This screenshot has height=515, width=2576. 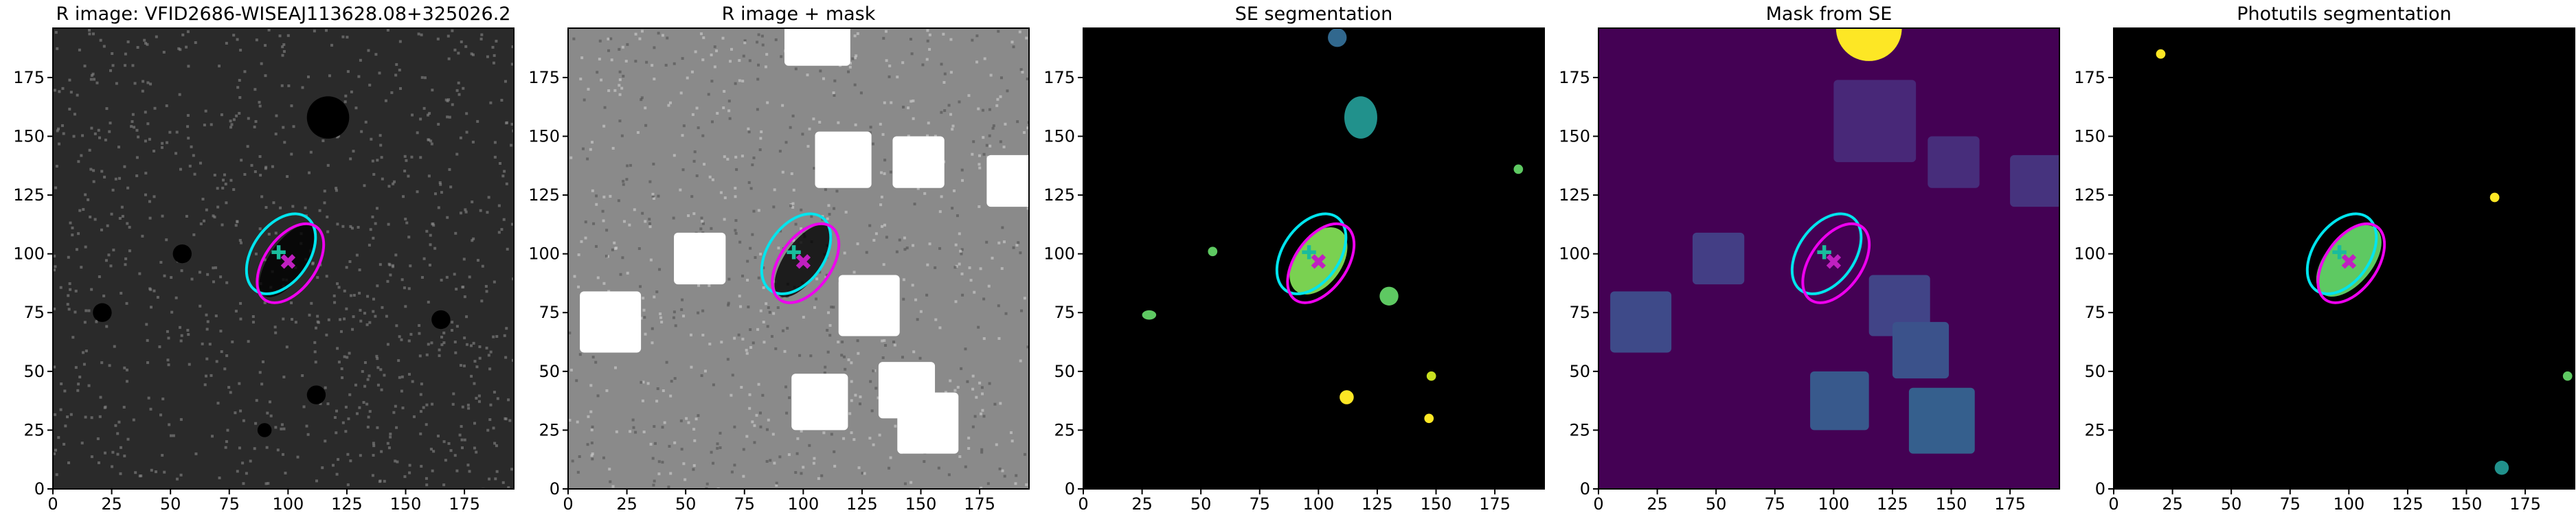 I want to click on x-tick-label: 75, so click(x=2290, y=504).